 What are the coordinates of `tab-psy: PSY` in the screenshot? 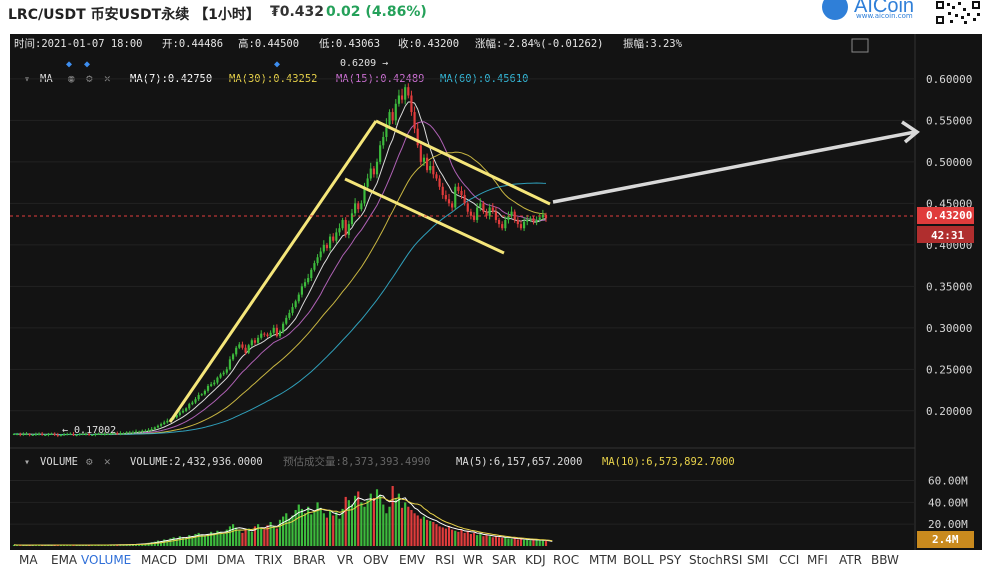 It's located at (670, 560).